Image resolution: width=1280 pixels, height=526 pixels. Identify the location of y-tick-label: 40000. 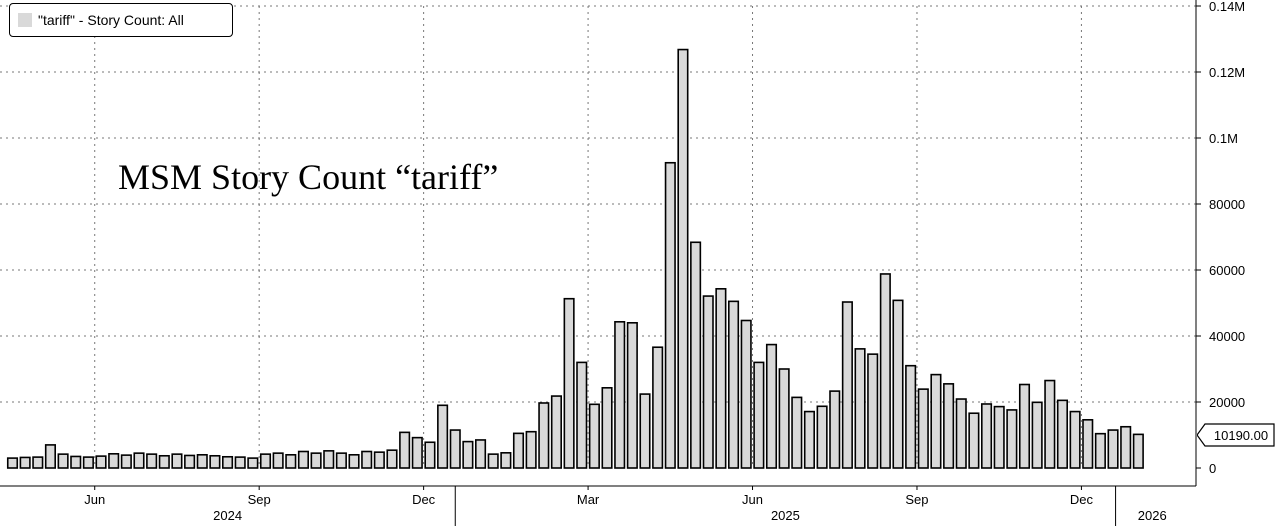
(1227, 336).